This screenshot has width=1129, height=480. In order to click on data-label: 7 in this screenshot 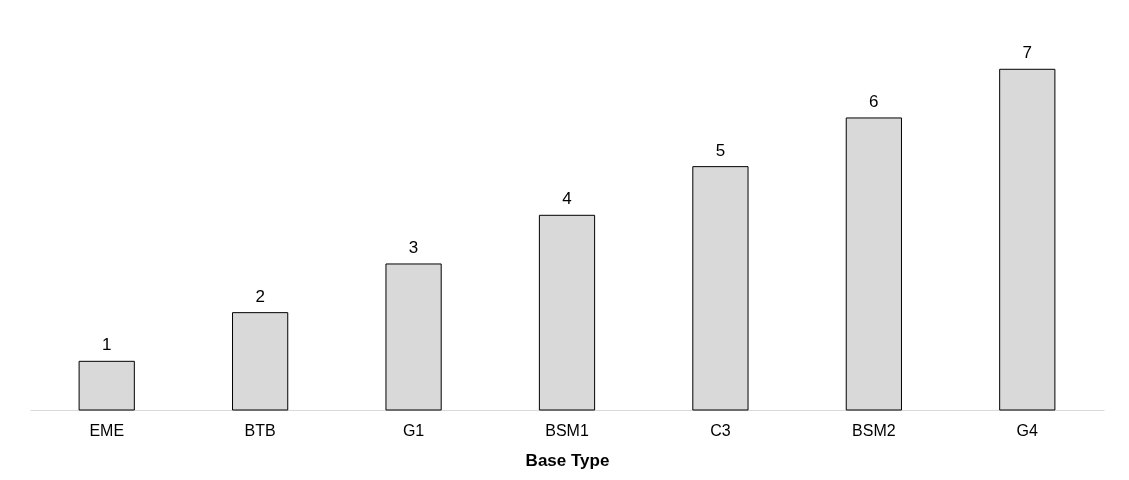, I will do `click(1027, 53)`.